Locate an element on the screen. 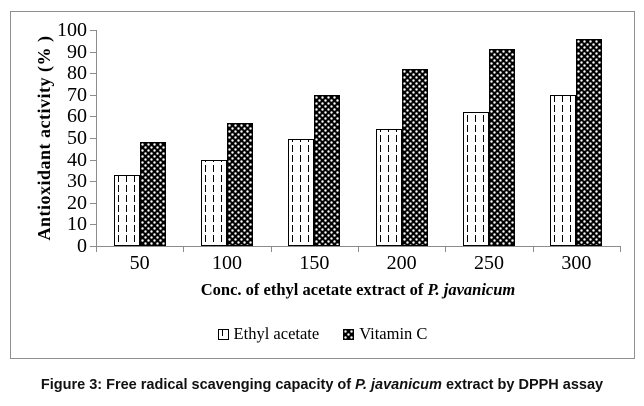 The image size is (644, 406). legend-item-vitamin-c: Vitamin C is located at coordinates (385, 334).